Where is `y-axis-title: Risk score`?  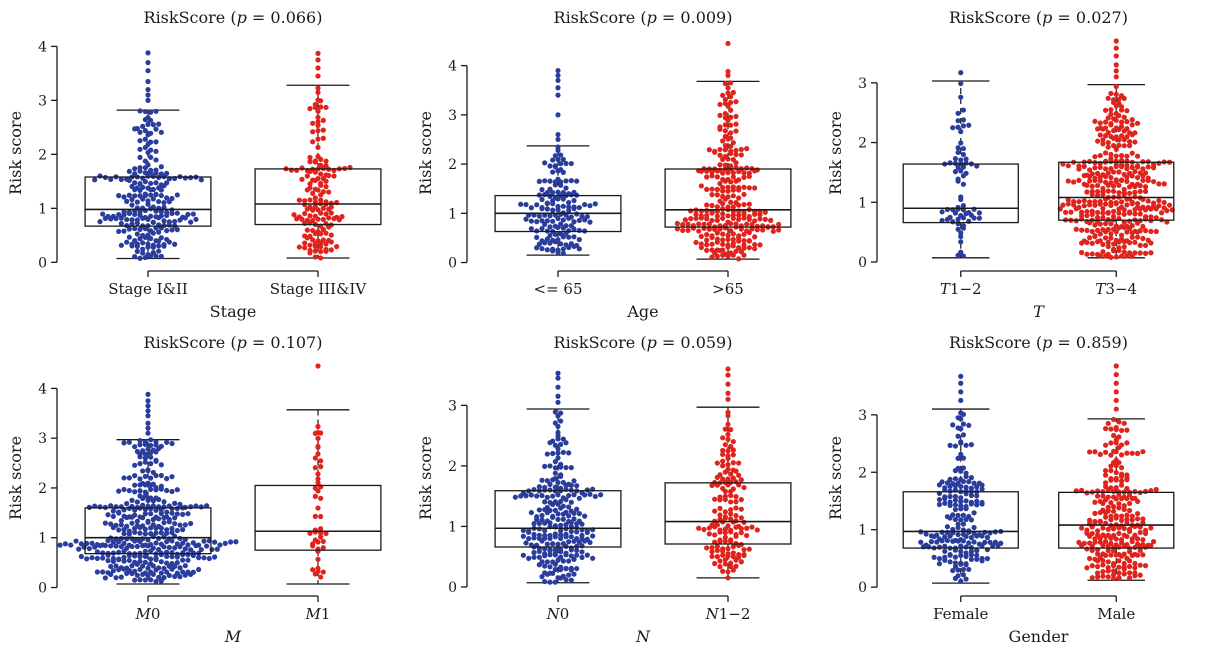
y-axis-title: Risk score is located at coordinates (425, 478).